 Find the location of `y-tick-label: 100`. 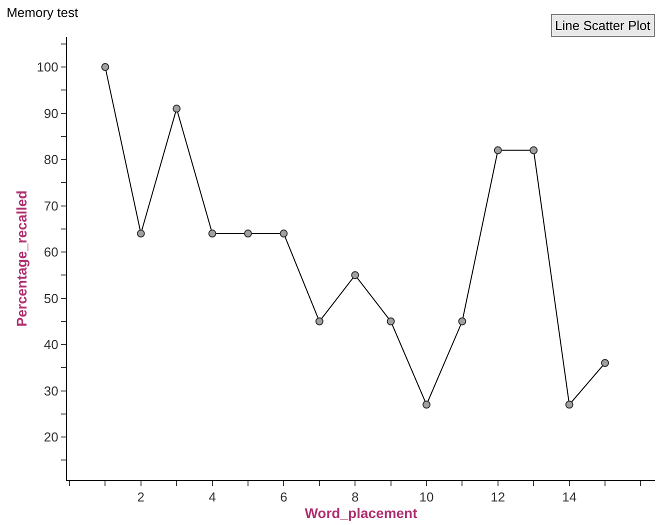

y-tick-label: 100 is located at coordinates (47, 67).